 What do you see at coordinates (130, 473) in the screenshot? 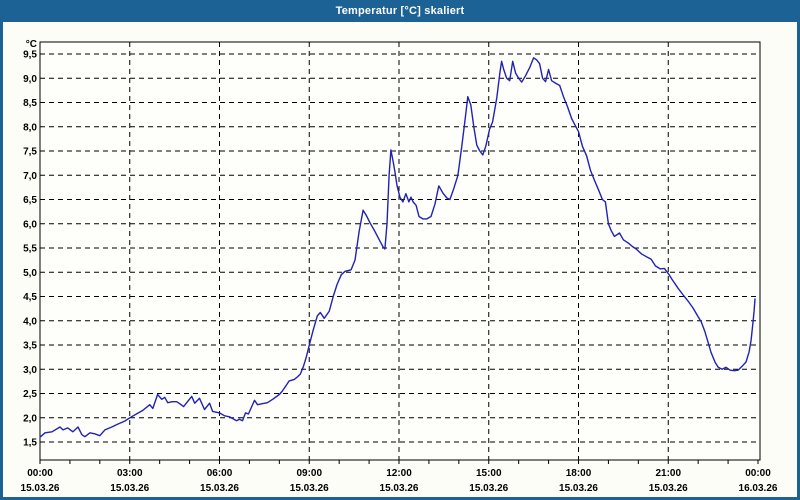
I see `x-axis-time-label: 03:00` at bounding box center [130, 473].